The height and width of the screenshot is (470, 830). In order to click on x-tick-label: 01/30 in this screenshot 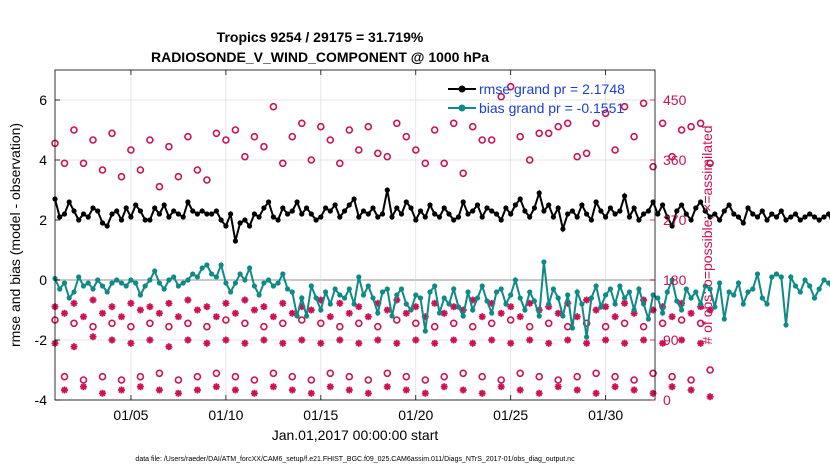, I will do `click(605, 415)`.